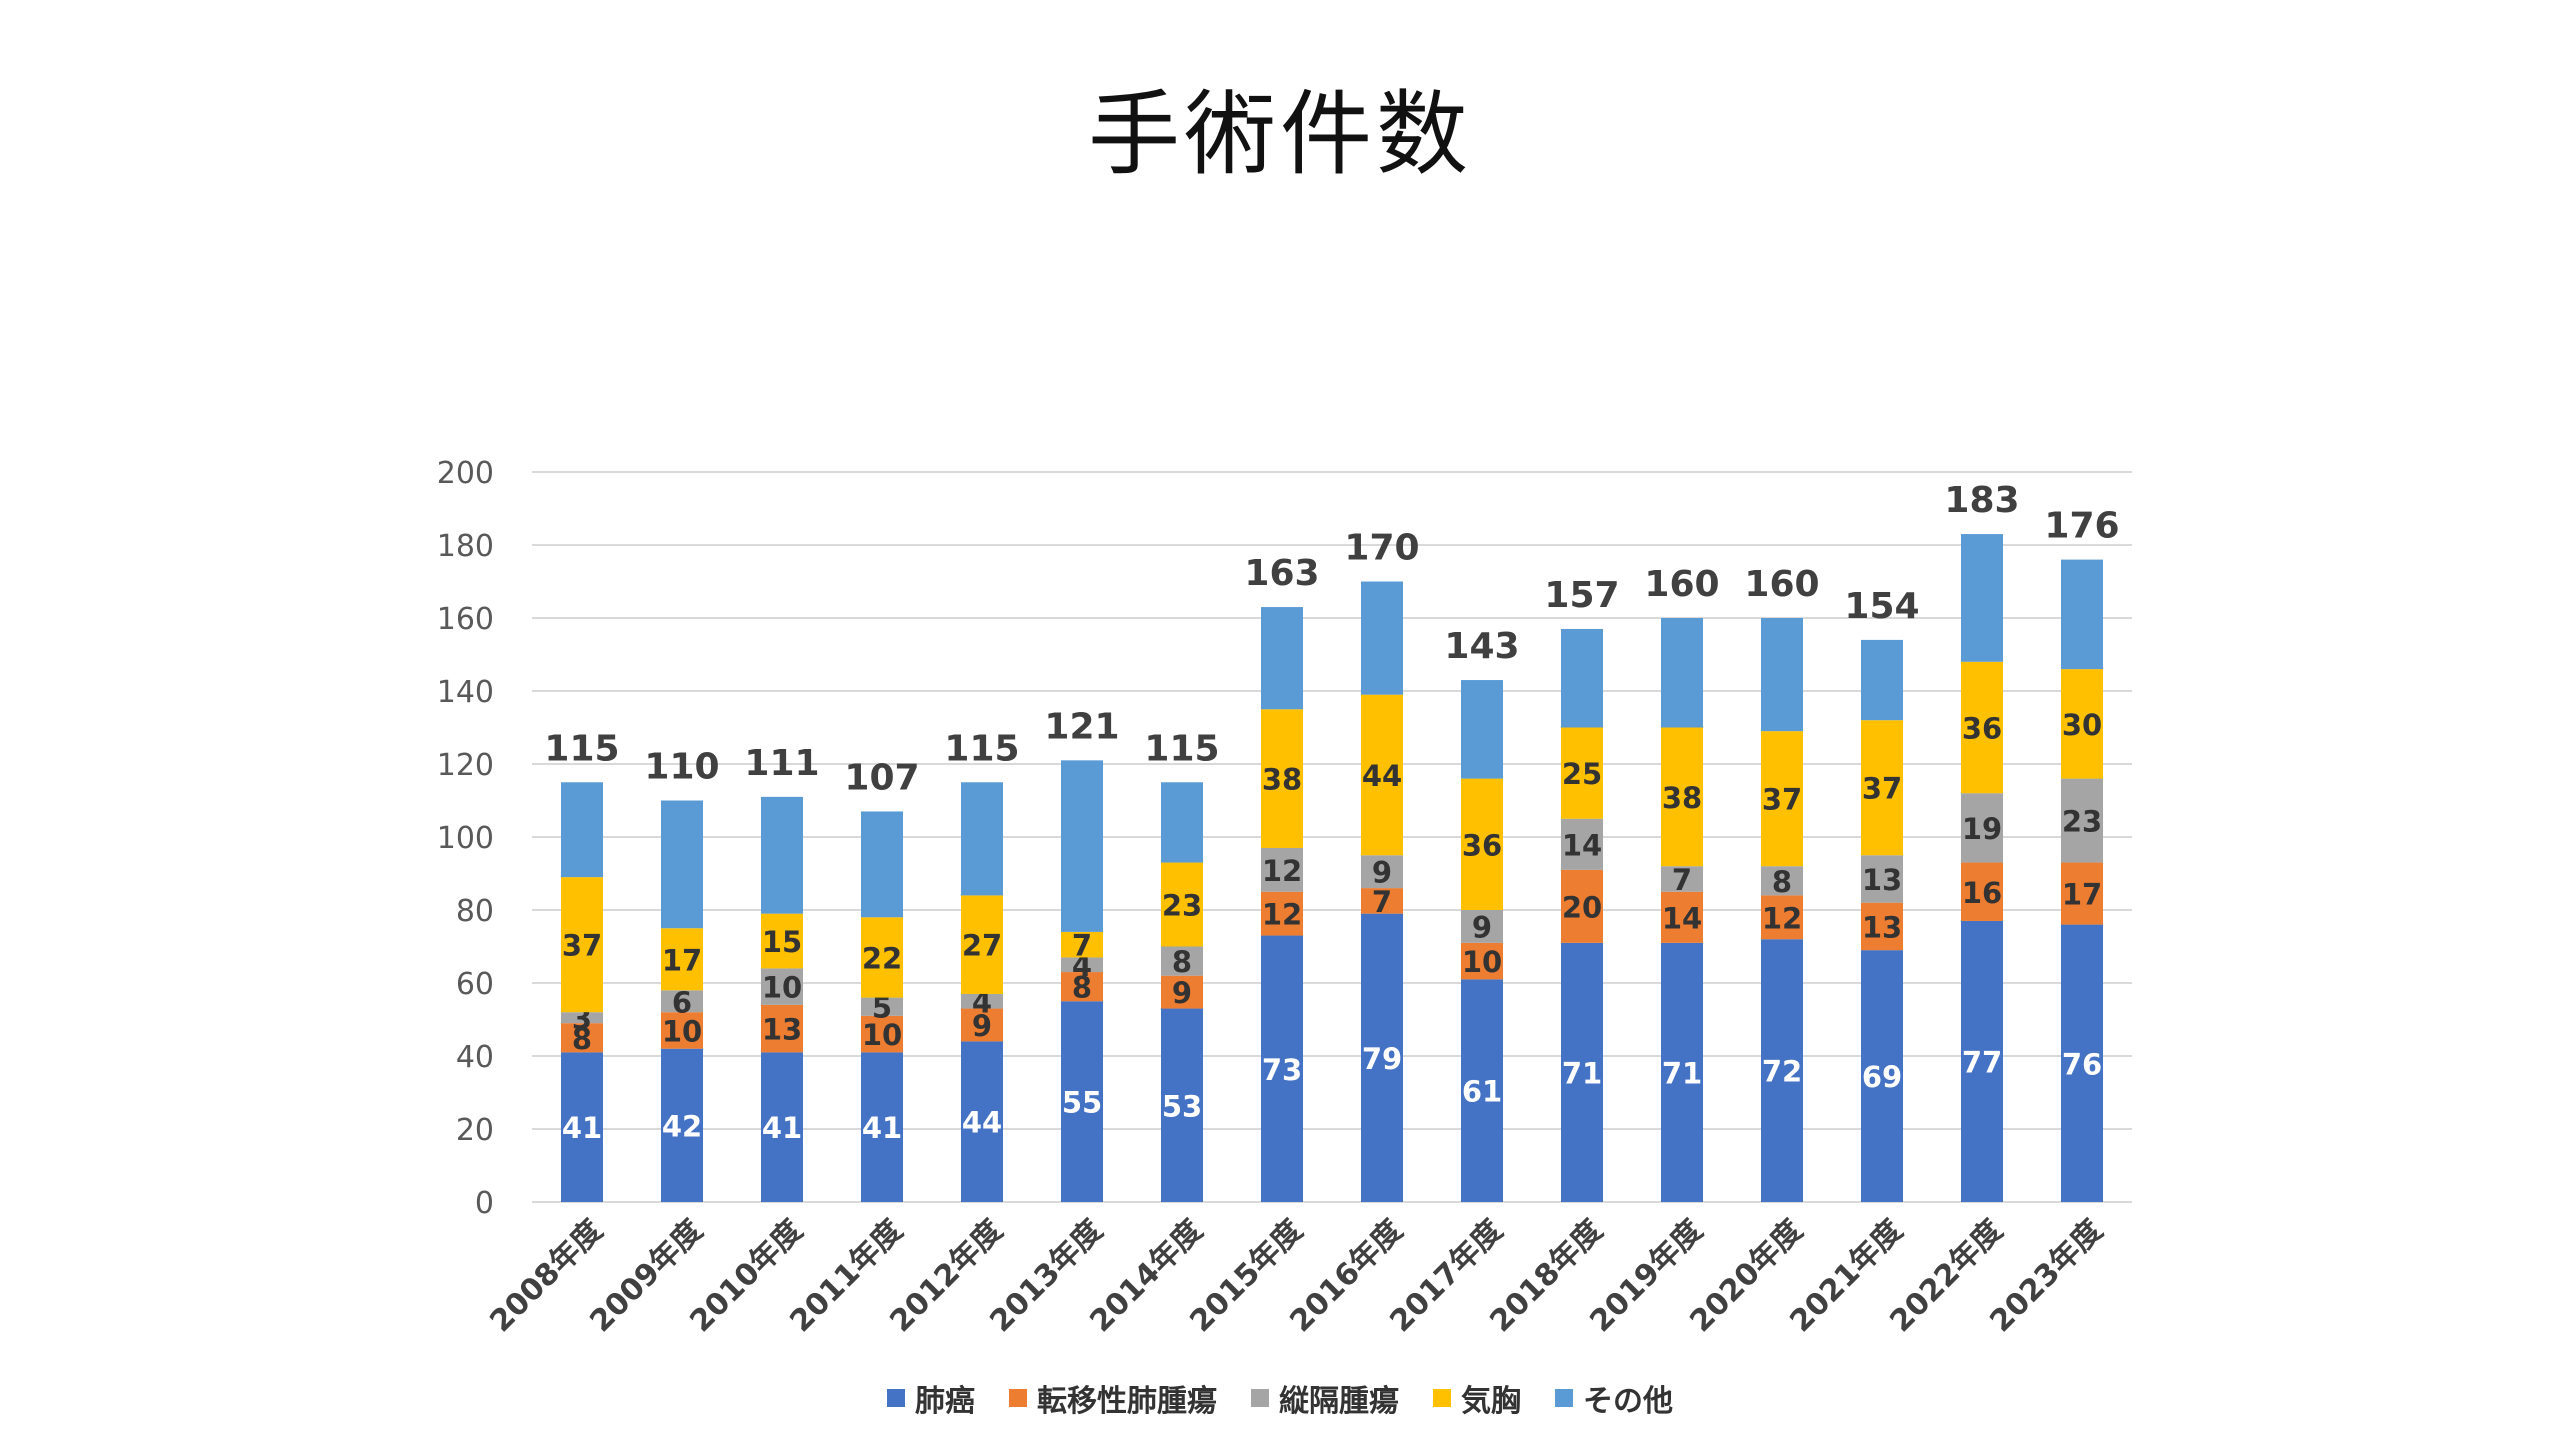  What do you see at coordinates (1582, 774) in the screenshot?
I see `data-label: 25` at bounding box center [1582, 774].